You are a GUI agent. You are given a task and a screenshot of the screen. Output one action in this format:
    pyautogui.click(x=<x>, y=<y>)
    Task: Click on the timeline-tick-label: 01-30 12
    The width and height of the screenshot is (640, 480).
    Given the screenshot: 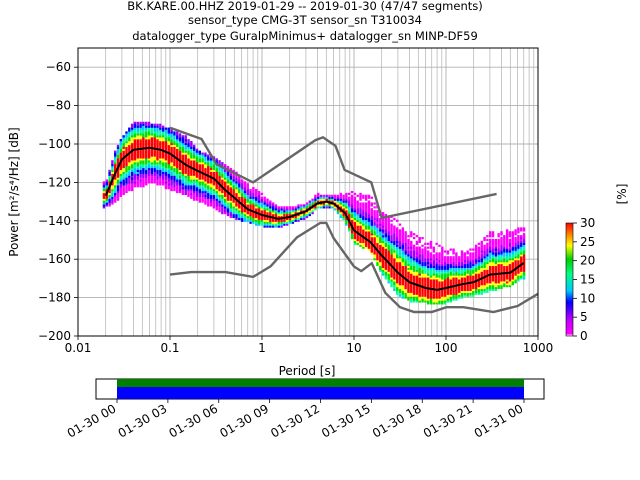 What is the action you would take?
    pyautogui.click(x=295, y=420)
    